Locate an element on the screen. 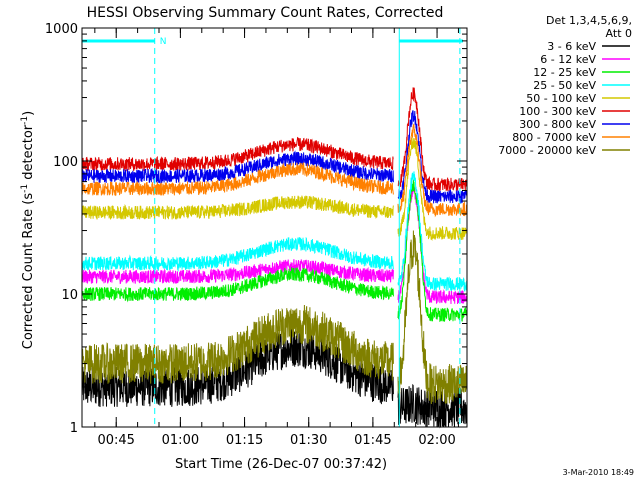  legend-header-2: Att 0 is located at coordinates (619, 33).